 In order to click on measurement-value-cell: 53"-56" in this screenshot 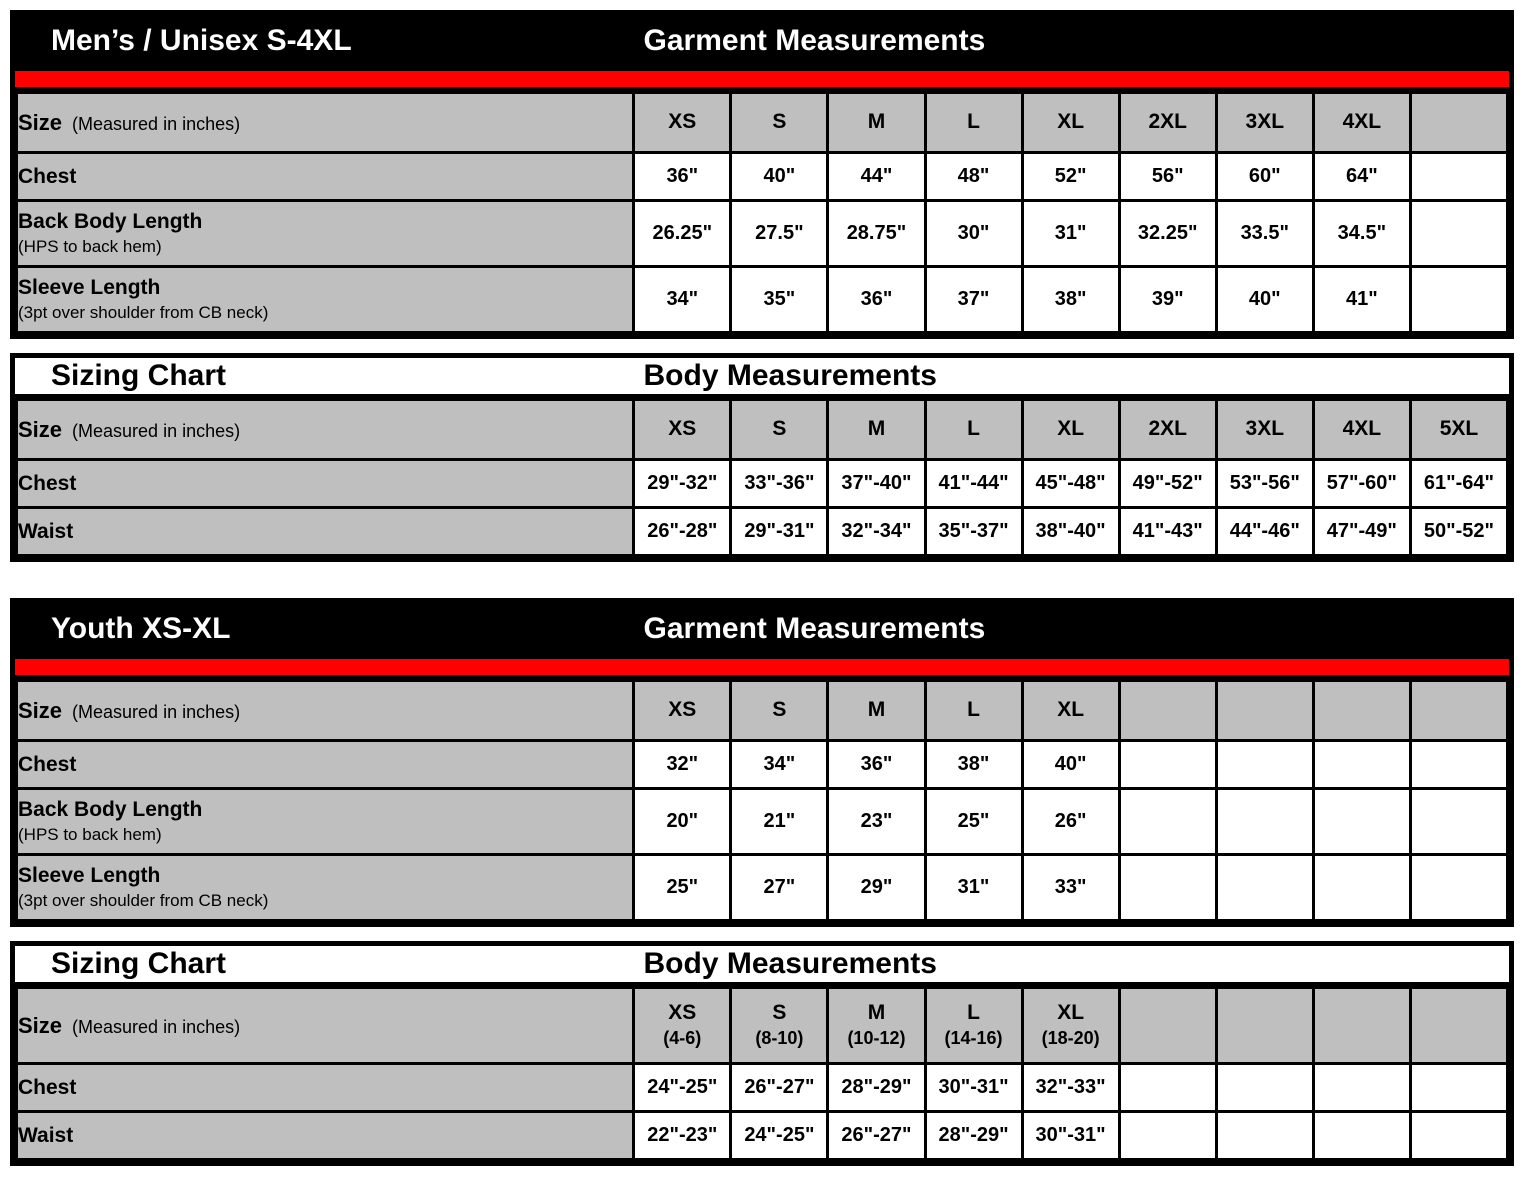, I will do `click(1264, 483)`.